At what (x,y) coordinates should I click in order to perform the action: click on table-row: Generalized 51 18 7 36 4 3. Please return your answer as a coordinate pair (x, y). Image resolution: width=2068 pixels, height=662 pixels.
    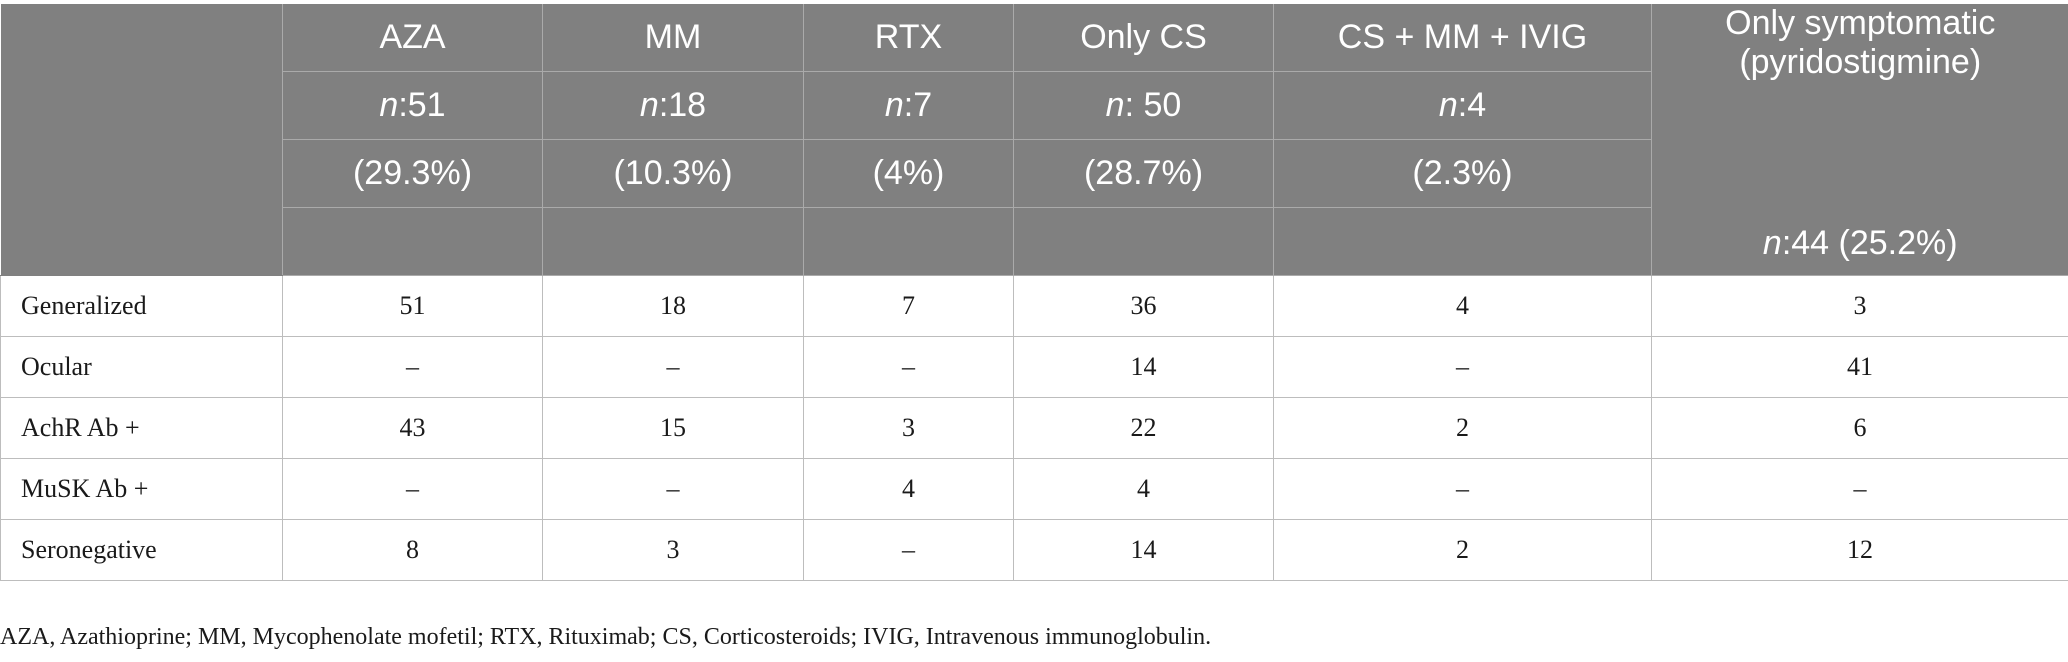
    Looking at the image, I should click on (1034, 306).